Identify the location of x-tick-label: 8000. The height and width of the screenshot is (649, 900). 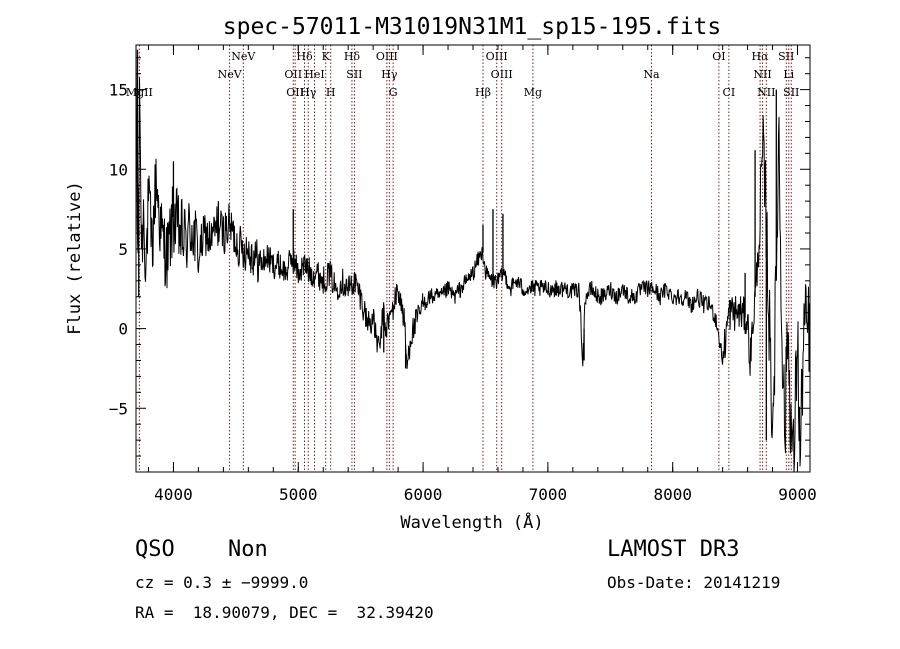
(672, 494).